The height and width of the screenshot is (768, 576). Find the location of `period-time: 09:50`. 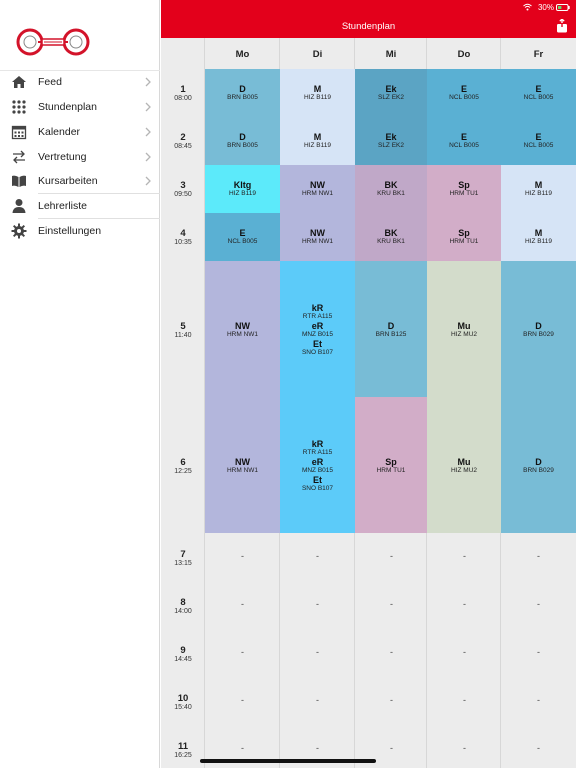

period-time: 09:50 is located at coordinates (183, 194).